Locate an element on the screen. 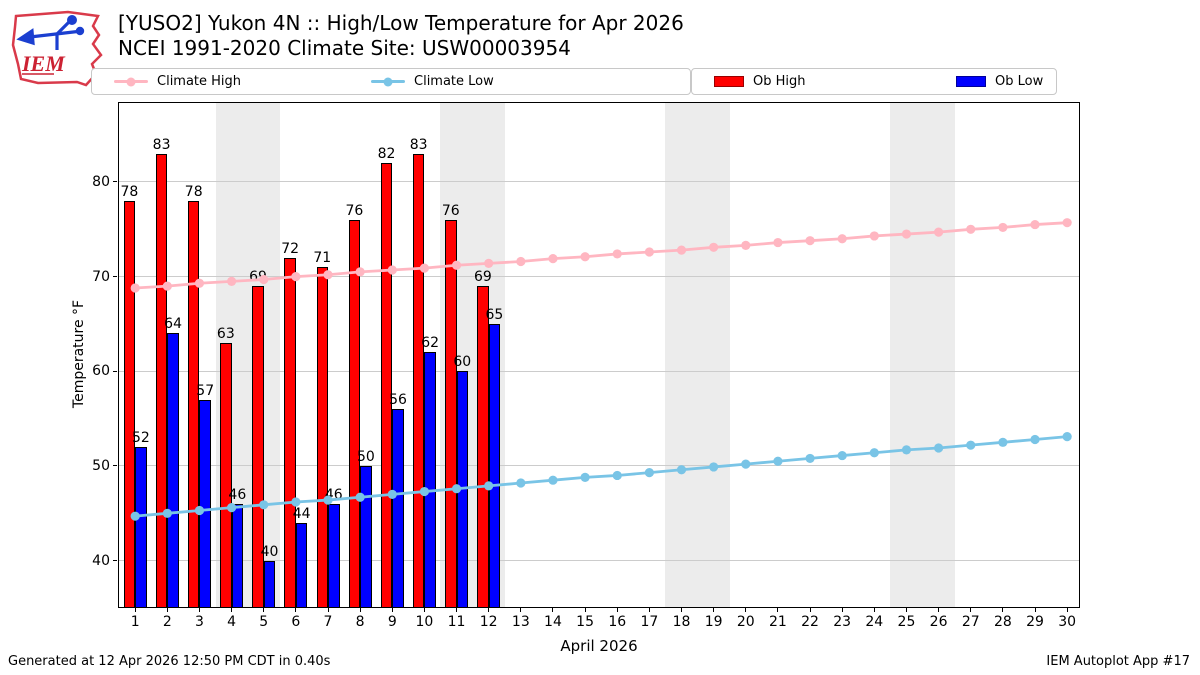  x-axis-label: April 2026 is located at coordinates (599, 646).